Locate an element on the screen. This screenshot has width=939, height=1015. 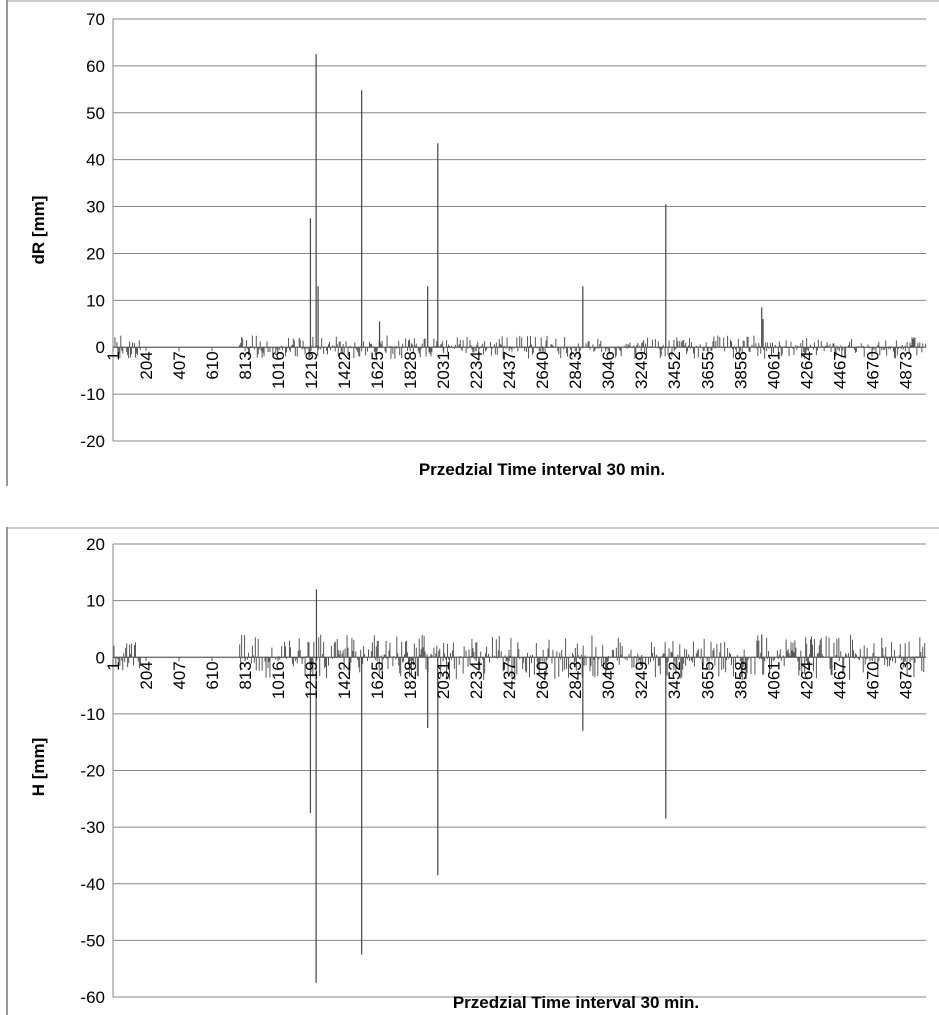
h-y-tick-label: 10 is located at coordinates (95, 601).